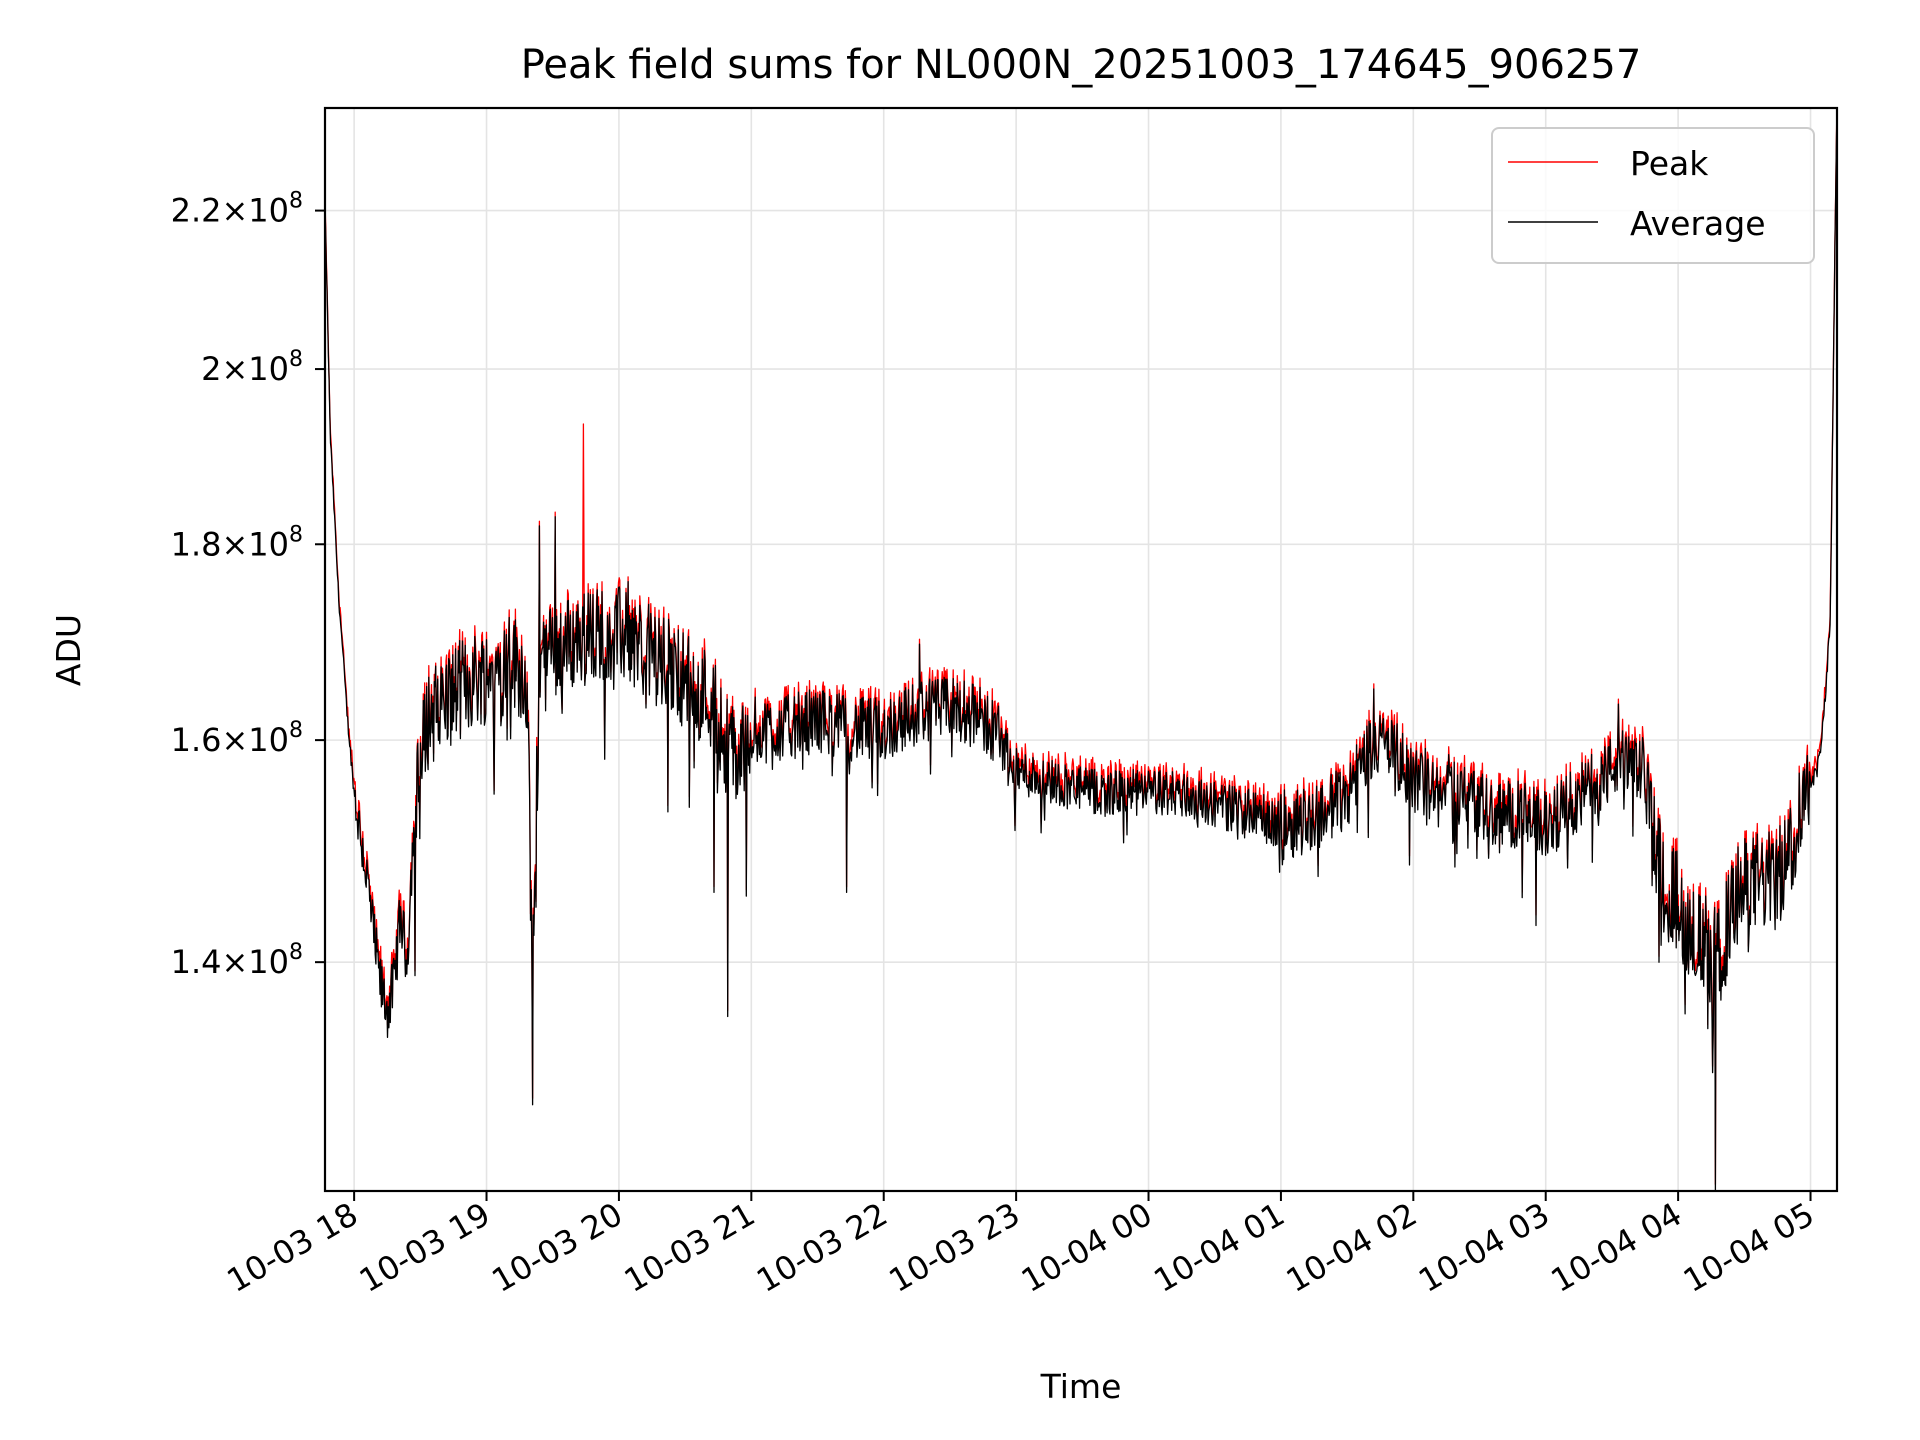 The height and width of the screenshot is (1440, 1920). I want to click on y-tick-label: 1.6×10⁸, so click(237, 738).